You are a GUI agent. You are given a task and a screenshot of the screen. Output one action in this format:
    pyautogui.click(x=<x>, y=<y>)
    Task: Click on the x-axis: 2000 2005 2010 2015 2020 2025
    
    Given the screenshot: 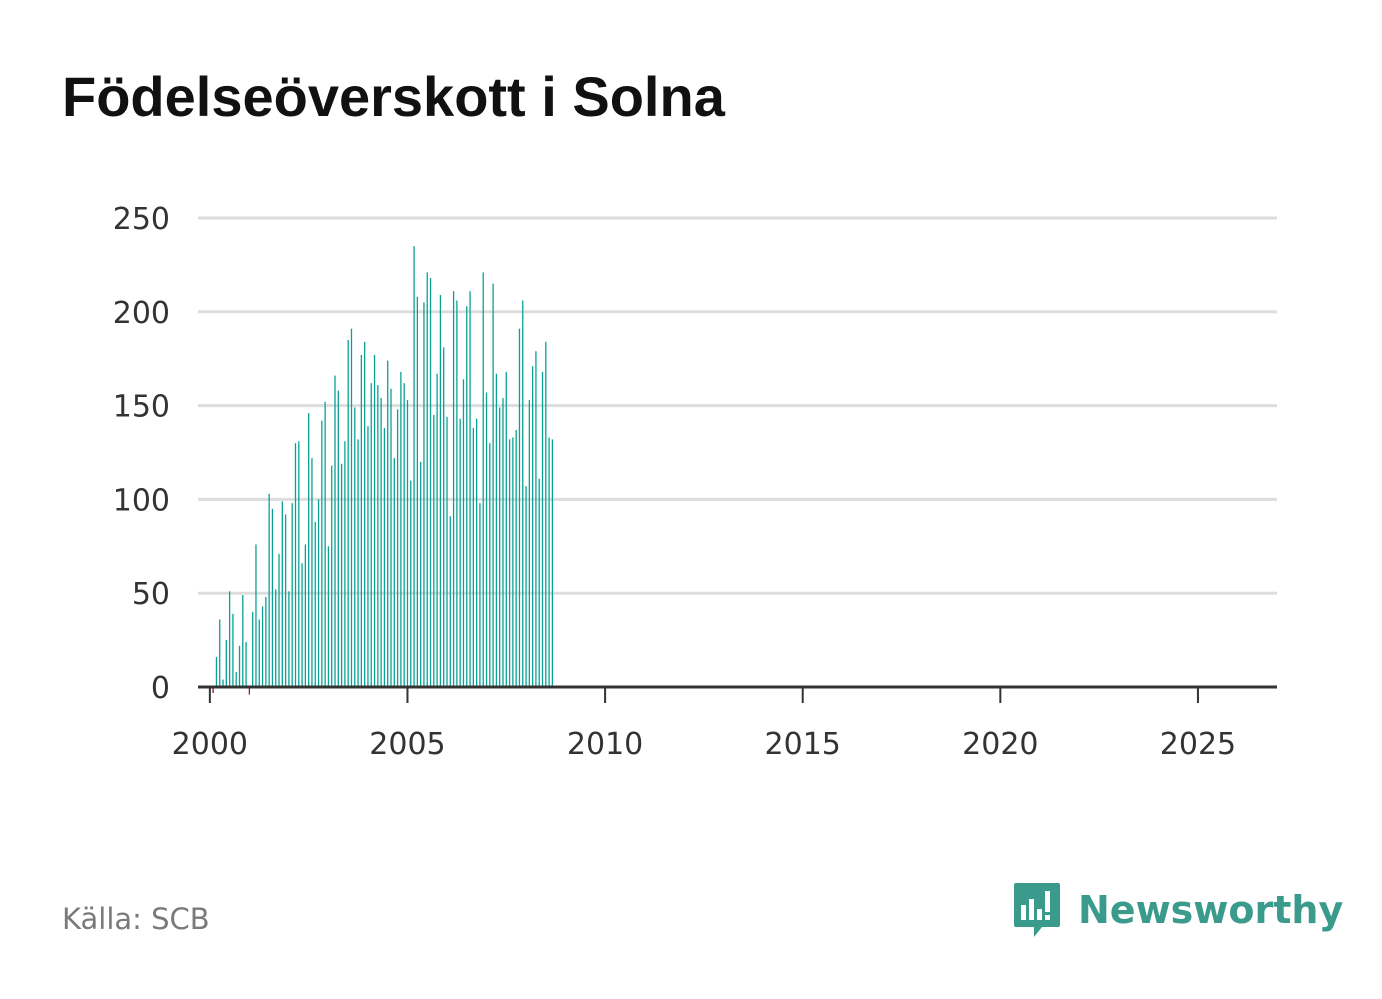 What is the action you would take?
    pyautogui.click(x=724, y=723)
    